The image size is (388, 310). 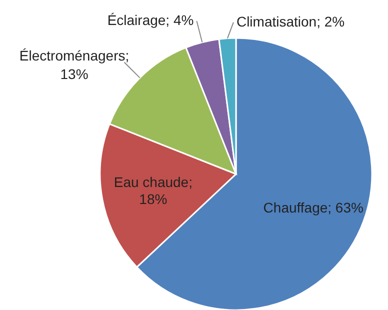 I want to click on slice-label: Chauffage; 63%, so click(x=313, y=207).